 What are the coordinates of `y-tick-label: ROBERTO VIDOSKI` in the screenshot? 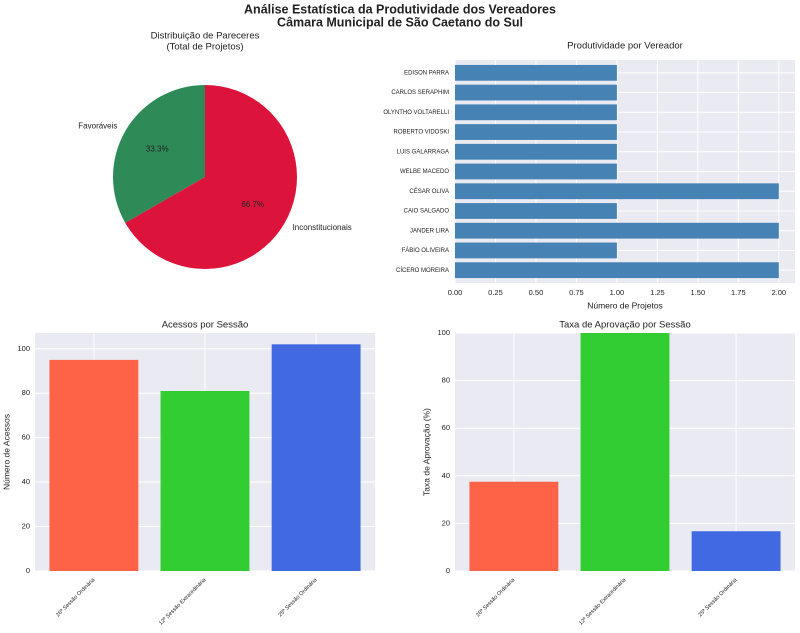 It's located at (422, 133).